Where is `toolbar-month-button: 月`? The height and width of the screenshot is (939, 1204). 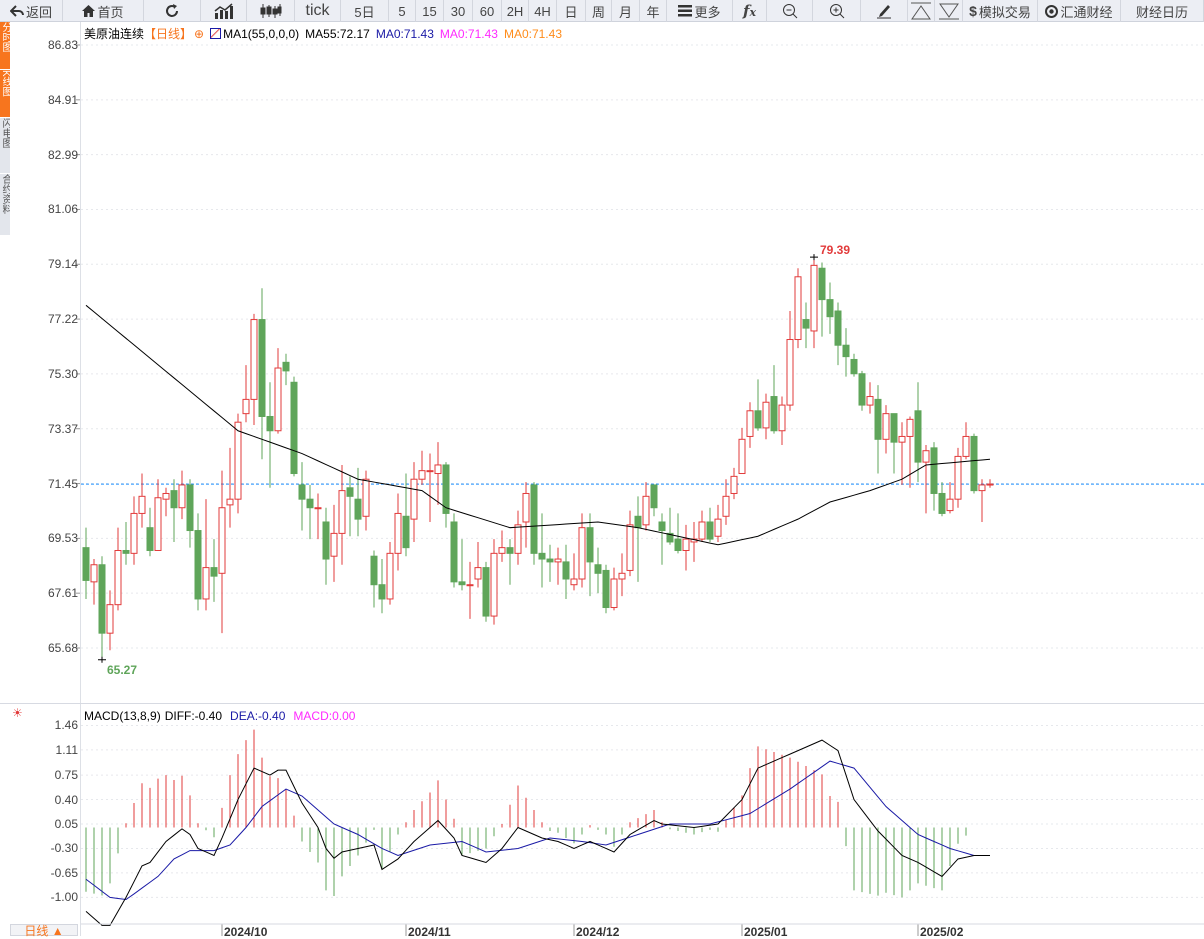
toolbar-month-button: 月 is located at coordinates (626, 11).